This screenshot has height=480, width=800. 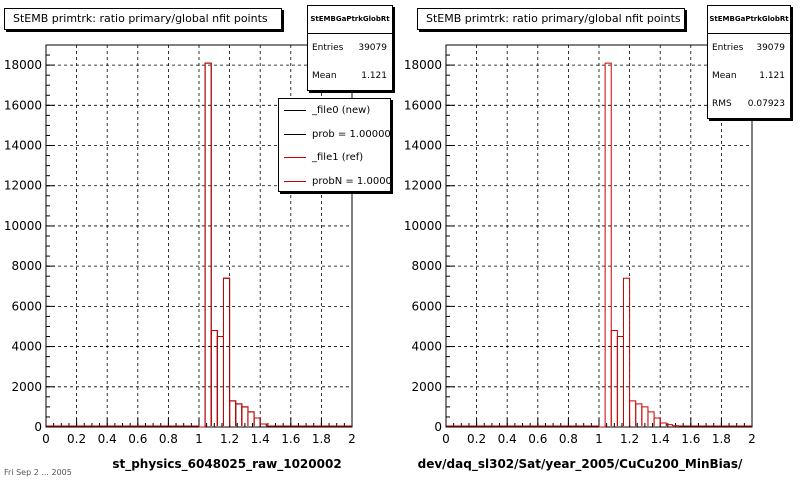 What do you see at coordinates (26, 266) in the screenshot?
I see `left-y-tick-label-4: 8000` at bounding box center [26, 266].